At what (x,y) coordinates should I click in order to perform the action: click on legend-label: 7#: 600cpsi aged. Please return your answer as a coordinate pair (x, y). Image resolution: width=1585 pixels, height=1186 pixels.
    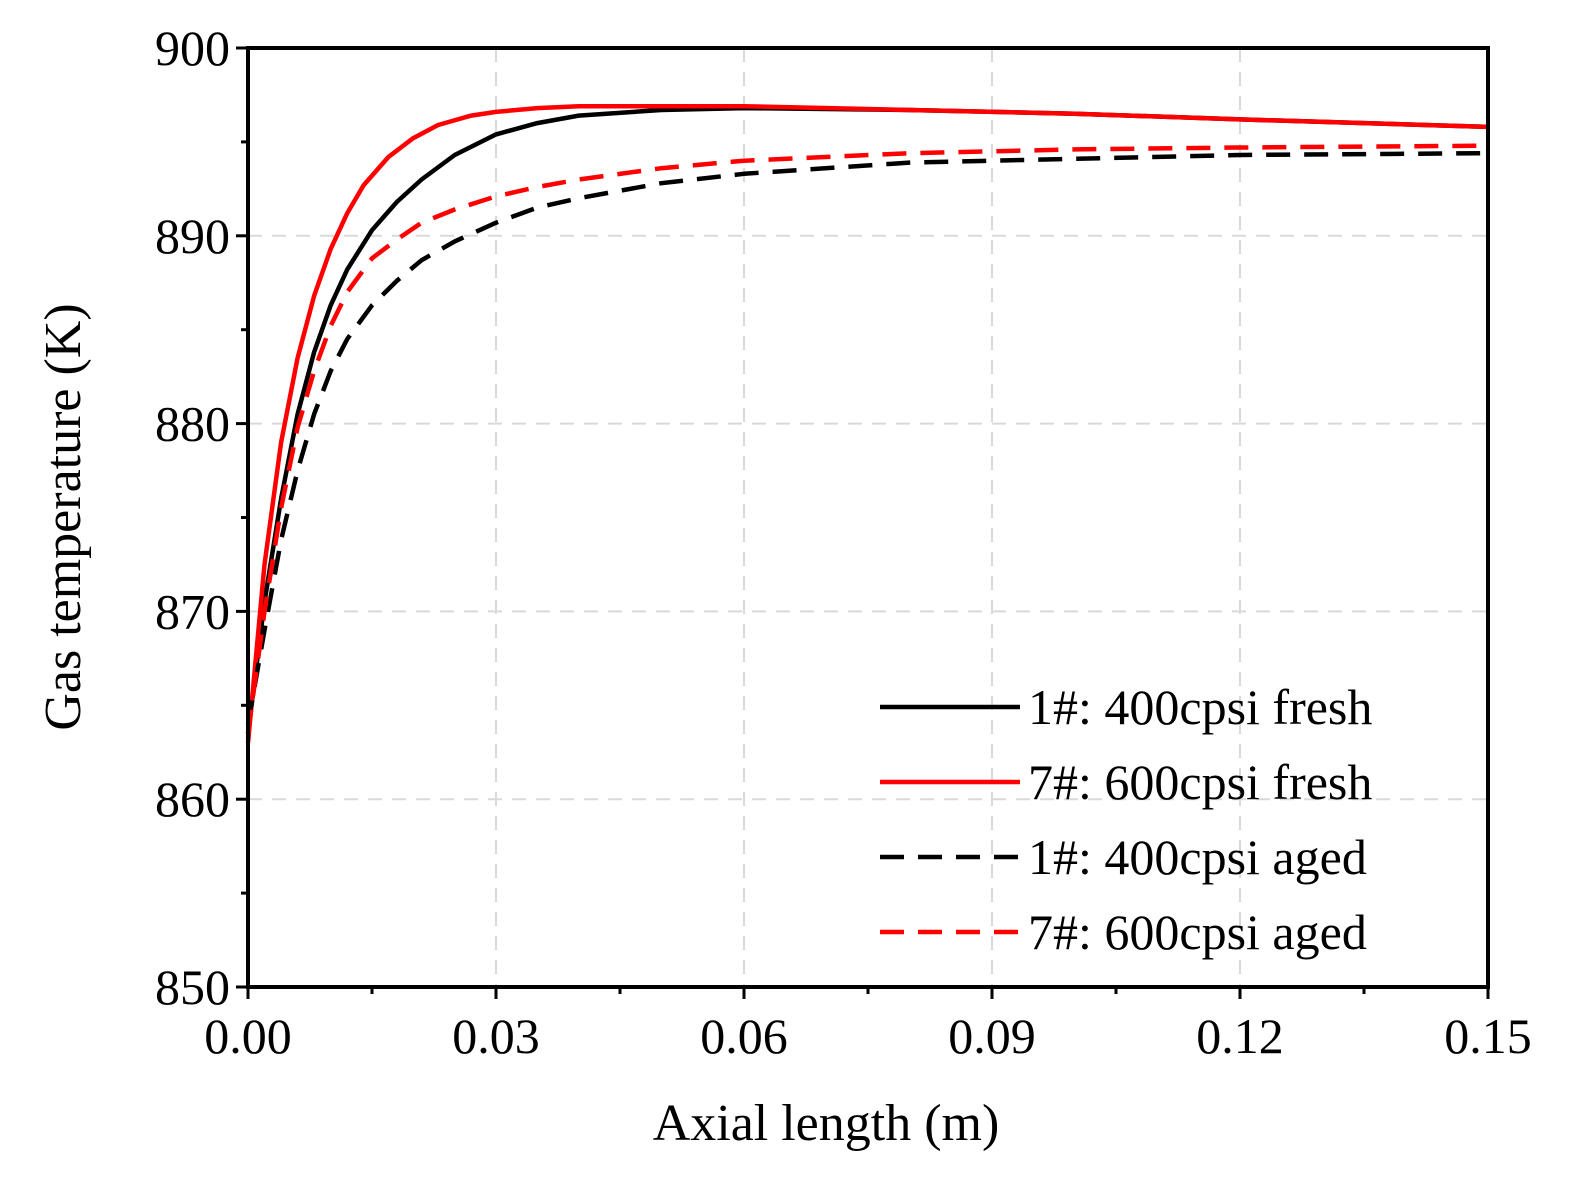
    Looking at the image, I should click on (1197, 932).